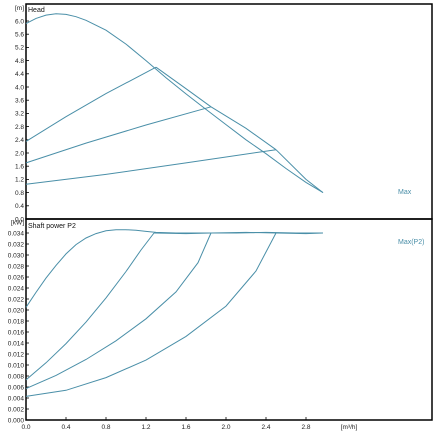  What do you see at coordinates (16, 310) in the screenshot?
I see `power-y-tick-label: 0.020` at bounding box center [16, 310].